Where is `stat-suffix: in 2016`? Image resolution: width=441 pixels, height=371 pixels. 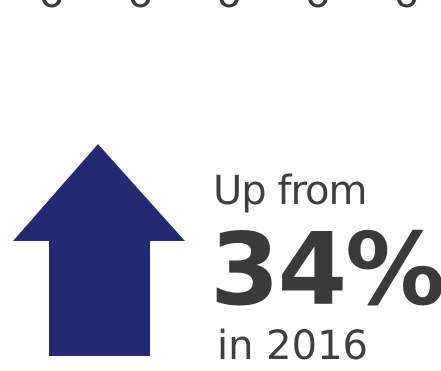 stat-suffix: in 2016 is located at coordinates (292, 346).